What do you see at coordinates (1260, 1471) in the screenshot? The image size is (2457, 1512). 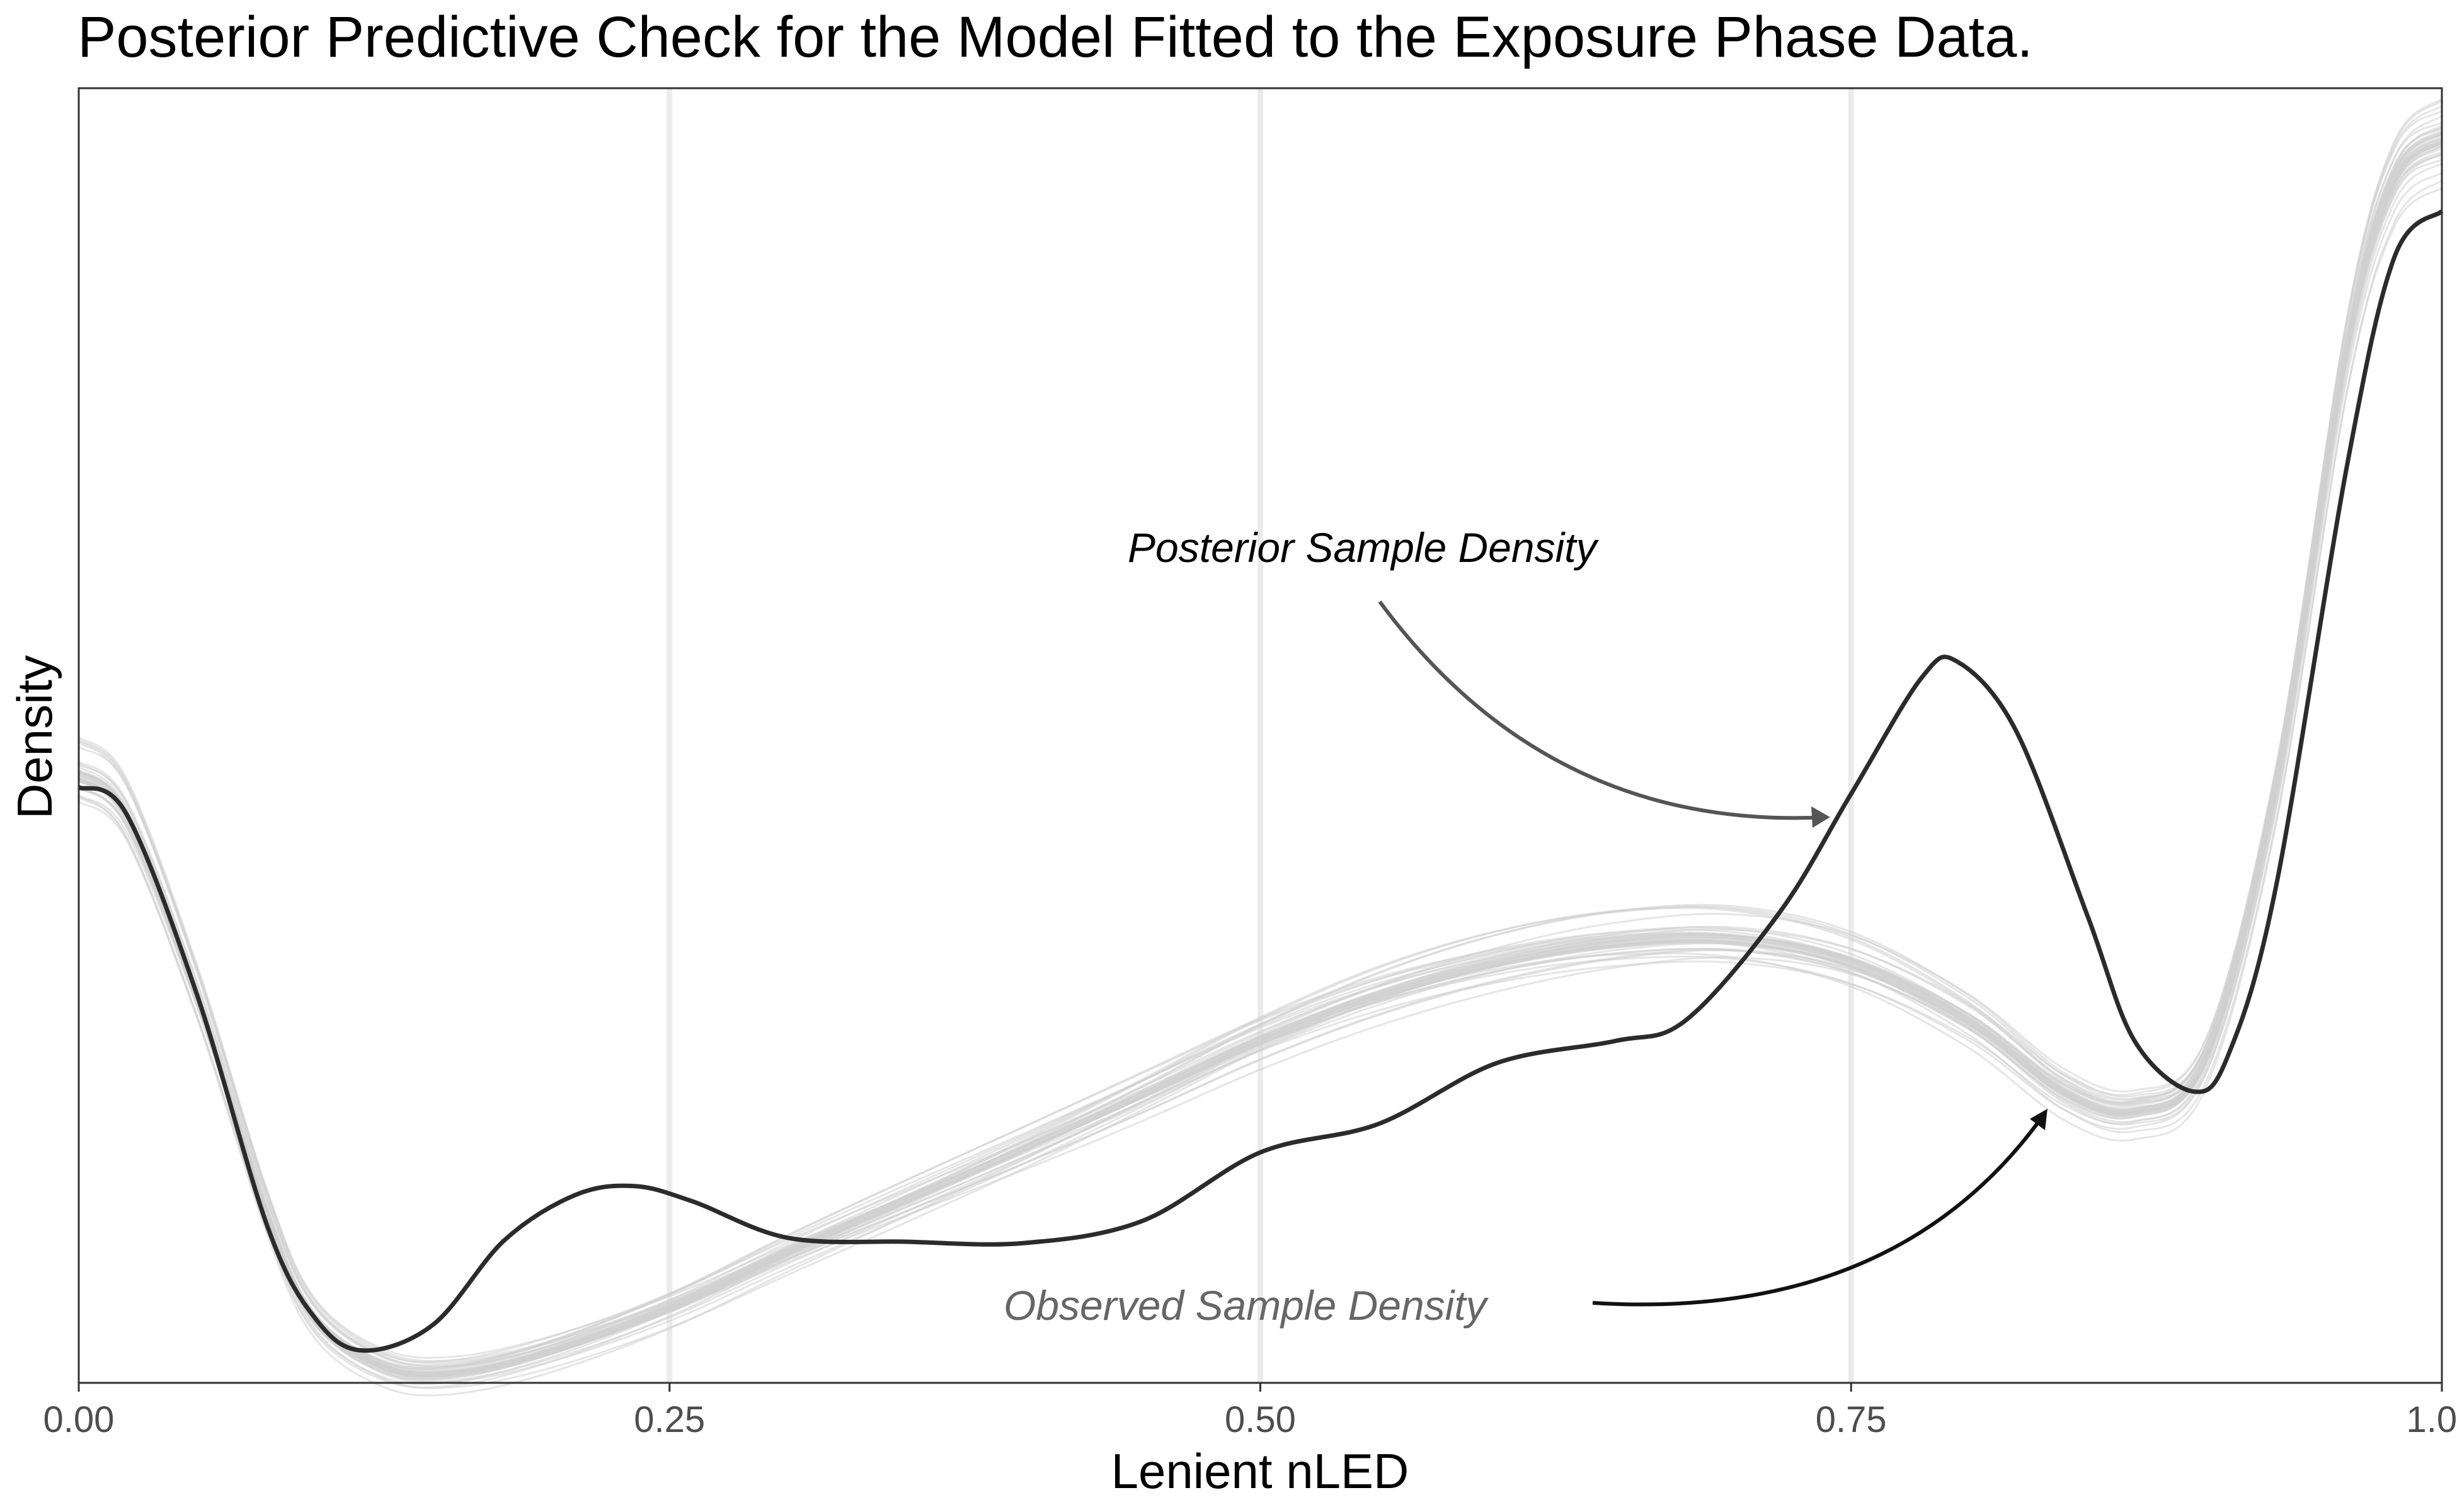 I see `x-axis-title: Lenient nLED` at bounding box center [1260, 1471].